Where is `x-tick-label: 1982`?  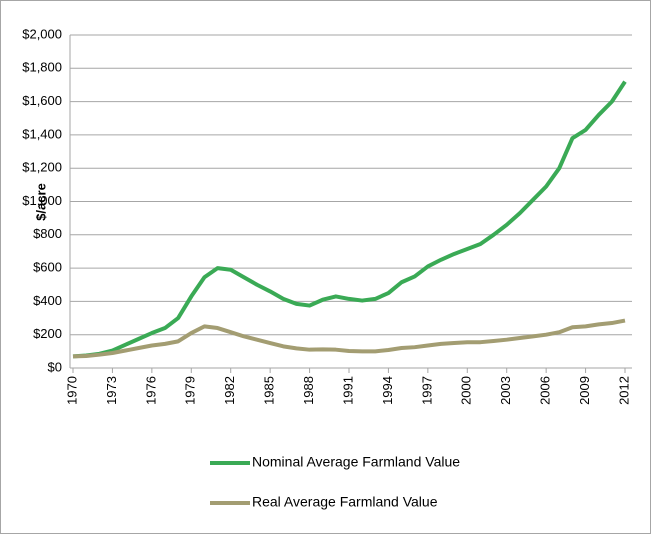 x-tick-label: 1982 is located at coordinates (229, 390).